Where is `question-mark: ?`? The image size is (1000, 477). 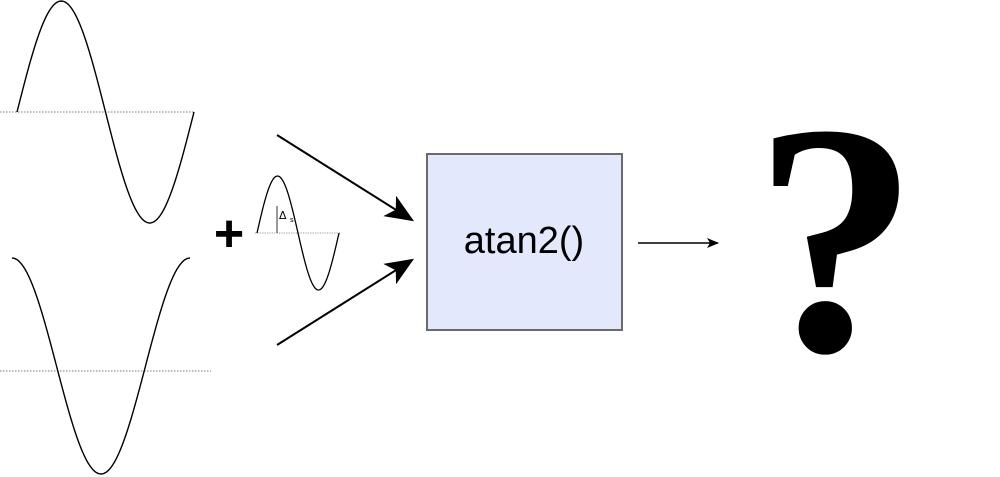 question-mark: ? is located at coordinates (836, 239).